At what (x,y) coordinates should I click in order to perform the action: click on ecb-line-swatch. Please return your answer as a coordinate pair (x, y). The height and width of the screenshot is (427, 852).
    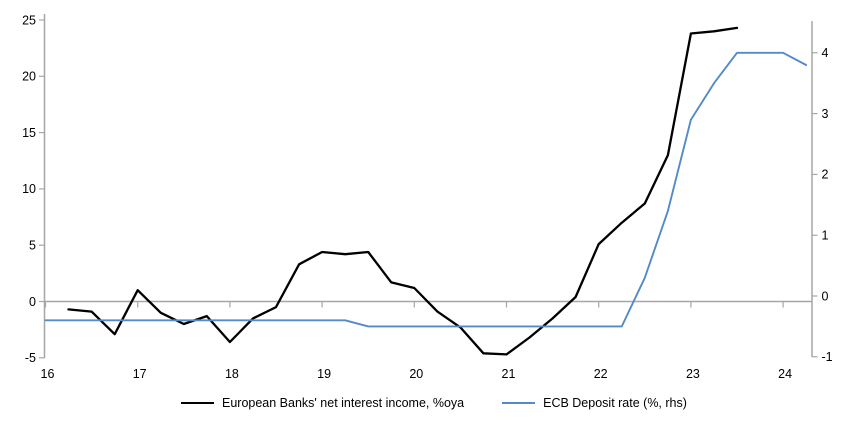
    Looking at the image, I should click on (519, 403).